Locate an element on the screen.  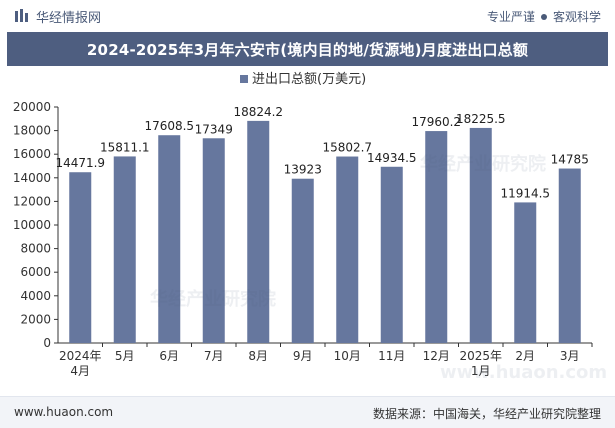
tag-professional: 专业严谨 is located at coordinates (510, 17).